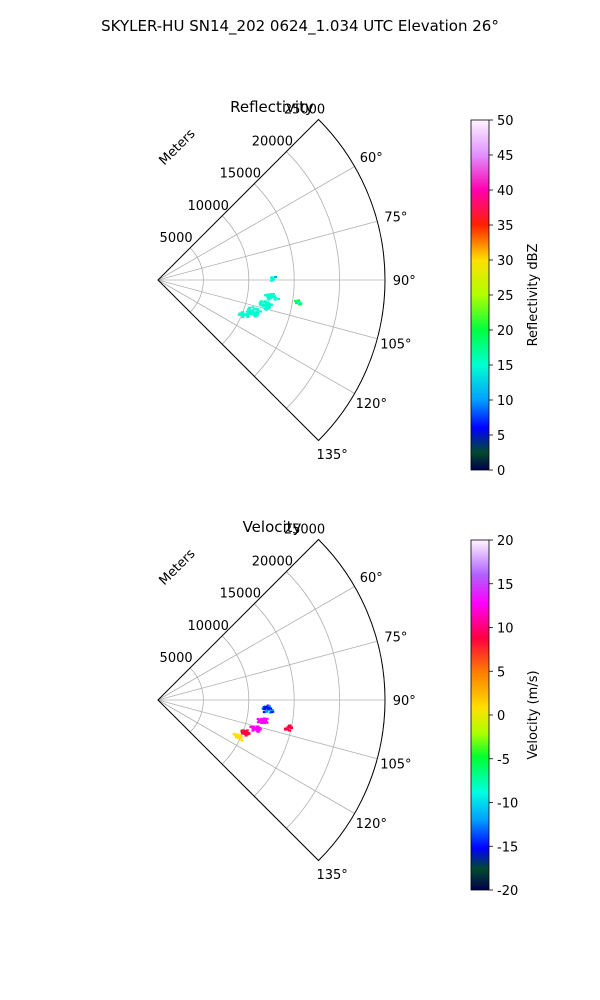  What do you see at coordinates (505, 261) in the screenshot?
I see `colorbar-tick-label: 30` at bounding box center [505, 261].